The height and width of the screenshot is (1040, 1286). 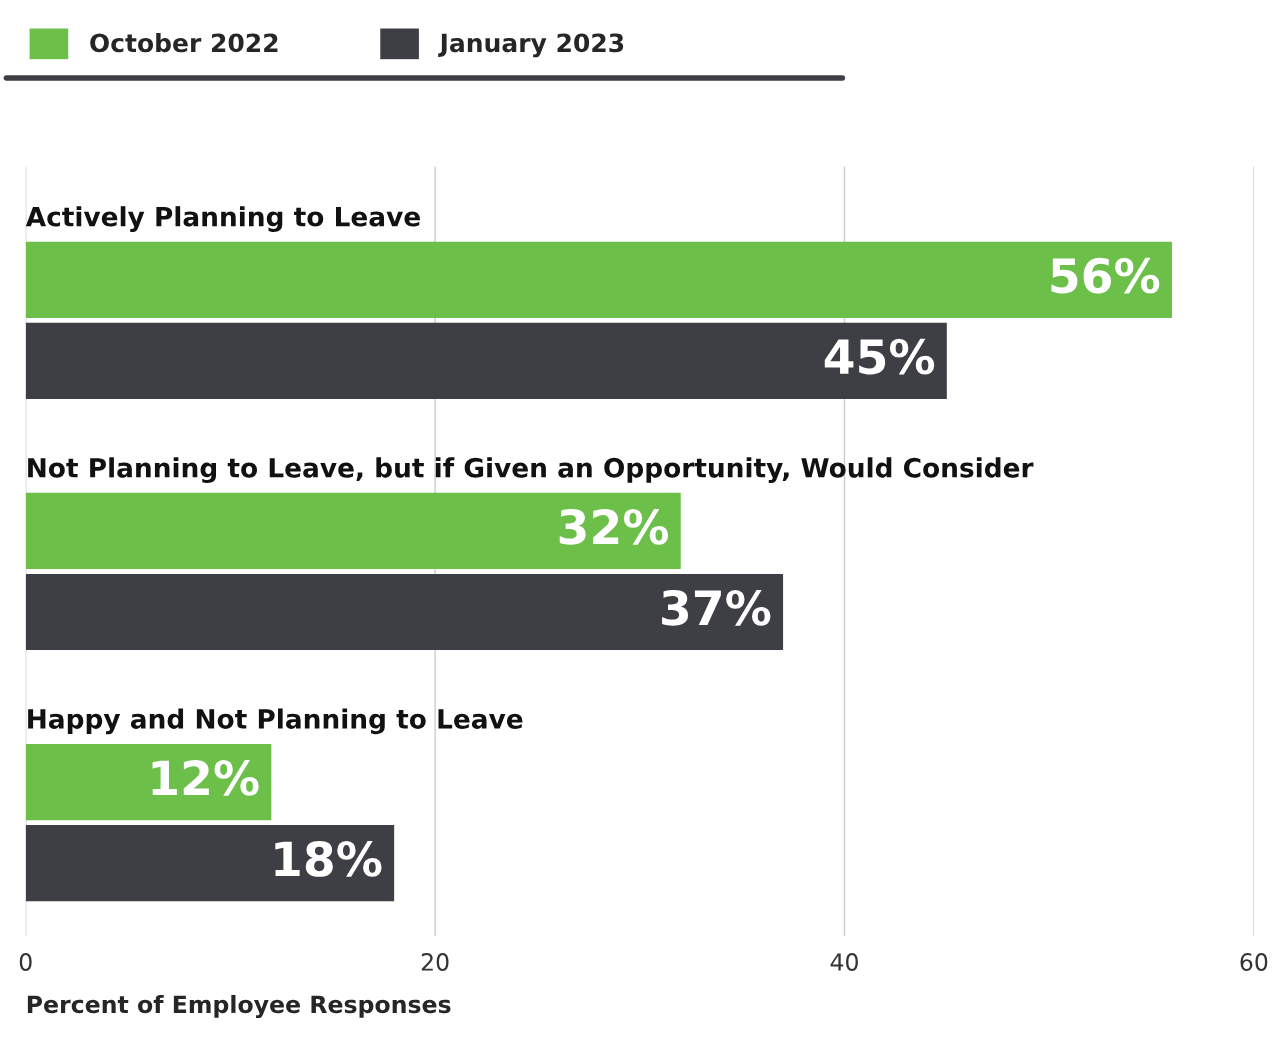 What do you see at coordinates (222, 219) in the screenshot?
I see `y-tick-label: Actively Planning to Leave` at bounding box center [222, 219].